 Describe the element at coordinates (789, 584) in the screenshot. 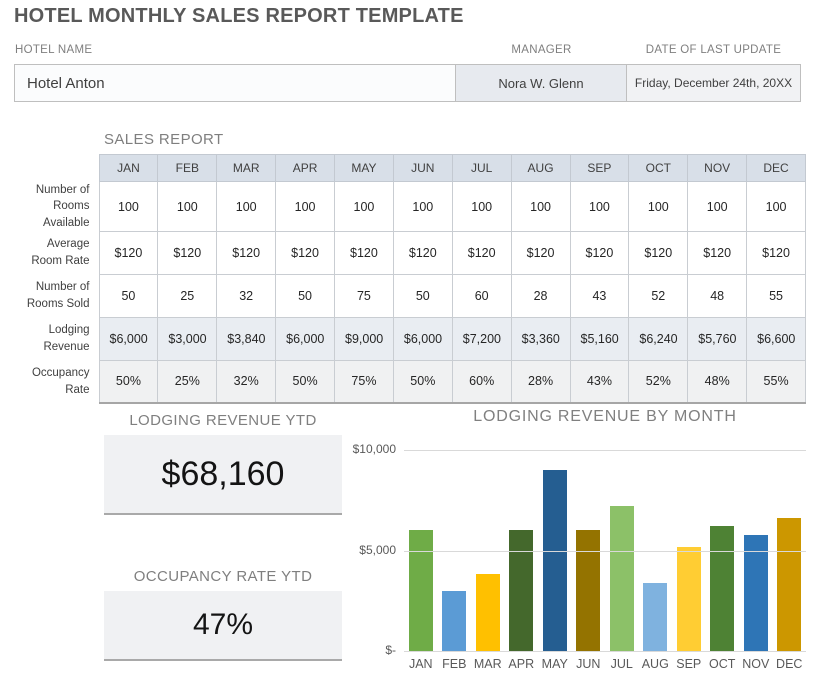

I see `bar-dec` at that location.